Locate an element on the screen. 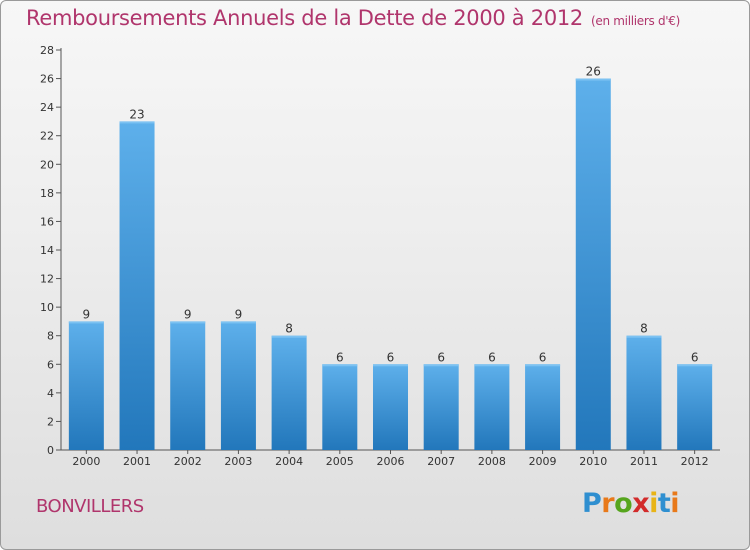 The image size is (750, 550). value-label-2010: 26 is located at coordinates (593, 72).